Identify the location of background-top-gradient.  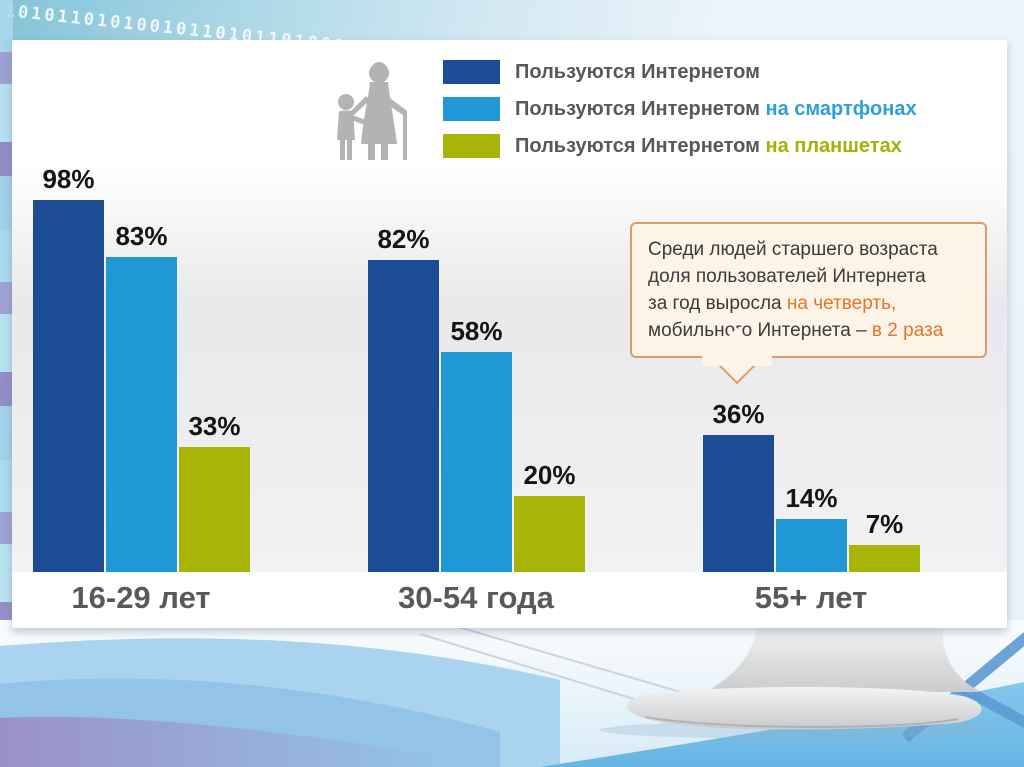
(512, 23).